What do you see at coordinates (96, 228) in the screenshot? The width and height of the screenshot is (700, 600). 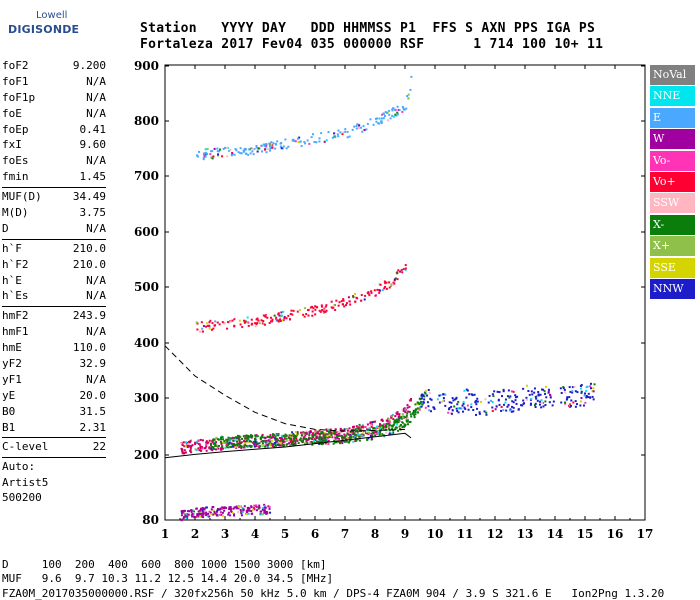 I see `param-value: N/A` at bounding box center [96, 228].